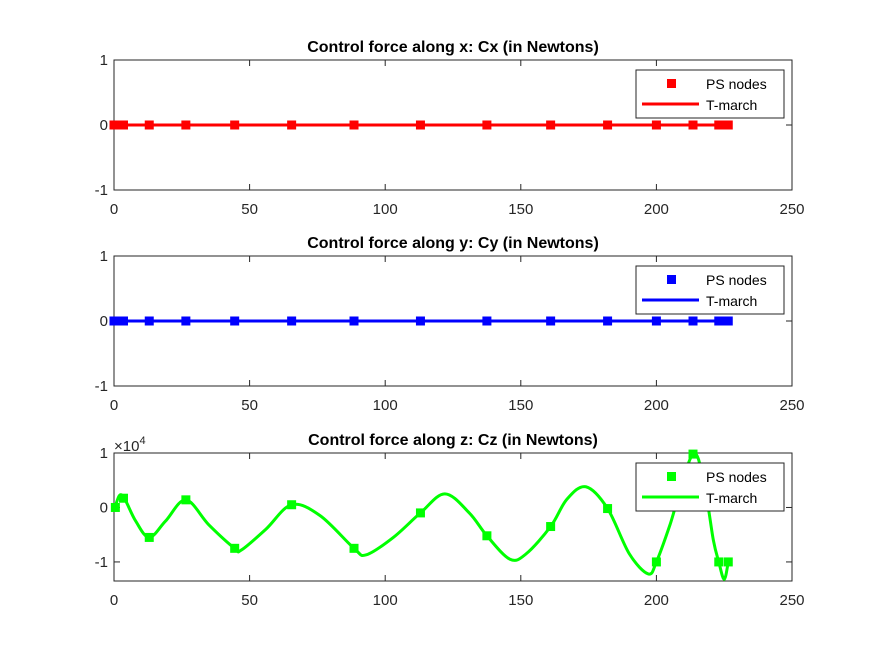 Image resolution: width=875 pixels, height=656 pixels. What do you see at coordinates (126, 446) in the screenshot?
I see `y-exponent-base: ×10` at bounding box center [126, 446].